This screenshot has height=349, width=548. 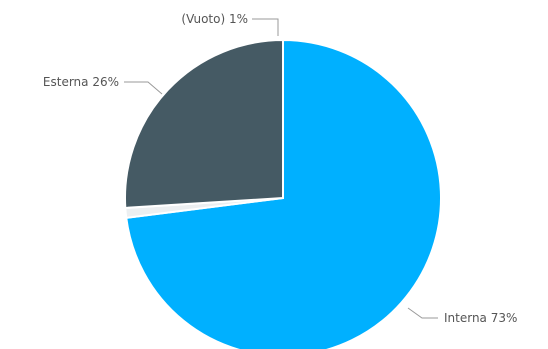 What do you see at coordinates (143, 88) in the screenshot?
I see `leader-line-esterna` at bounding box center [143, 88].